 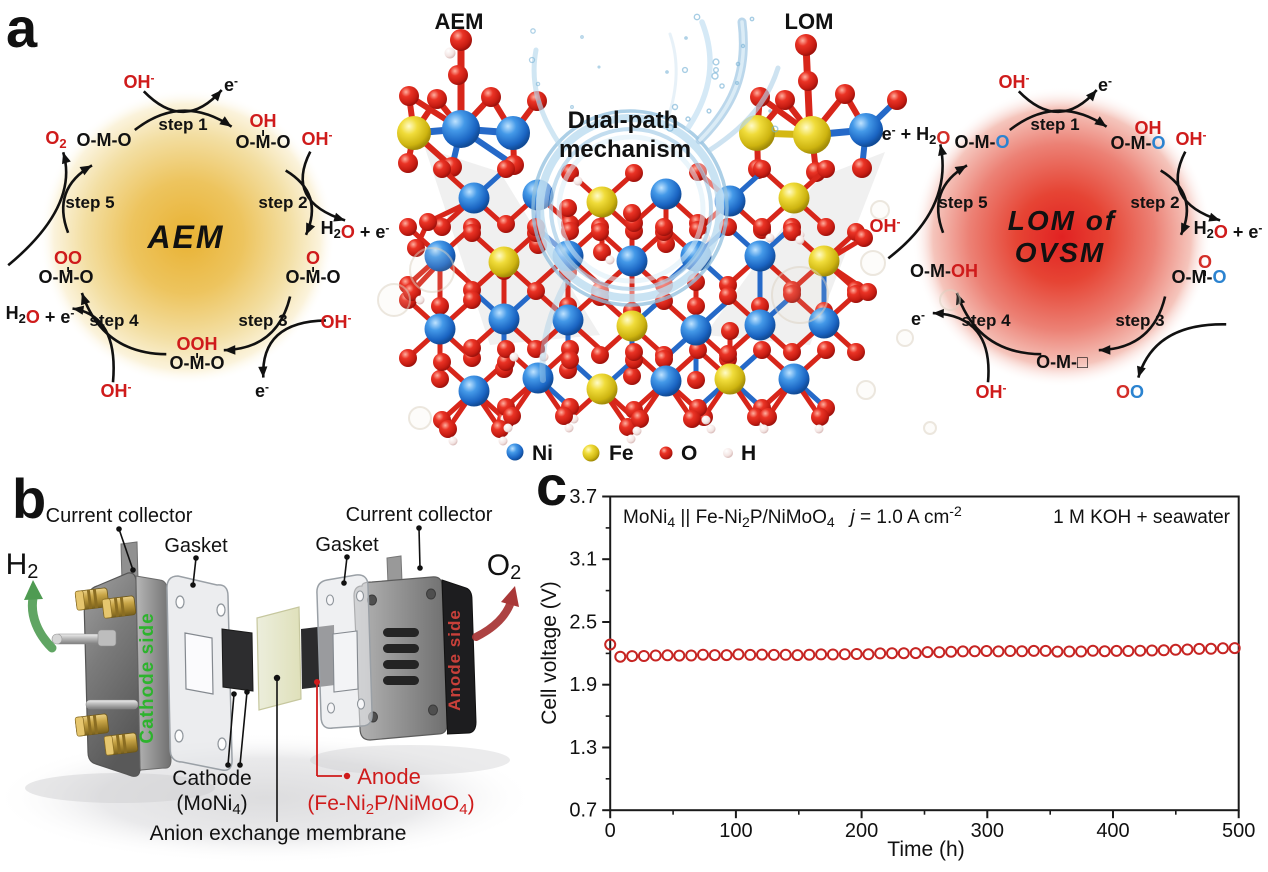 I want to click on svg-text: 0.7, so click(x=583, y=811).